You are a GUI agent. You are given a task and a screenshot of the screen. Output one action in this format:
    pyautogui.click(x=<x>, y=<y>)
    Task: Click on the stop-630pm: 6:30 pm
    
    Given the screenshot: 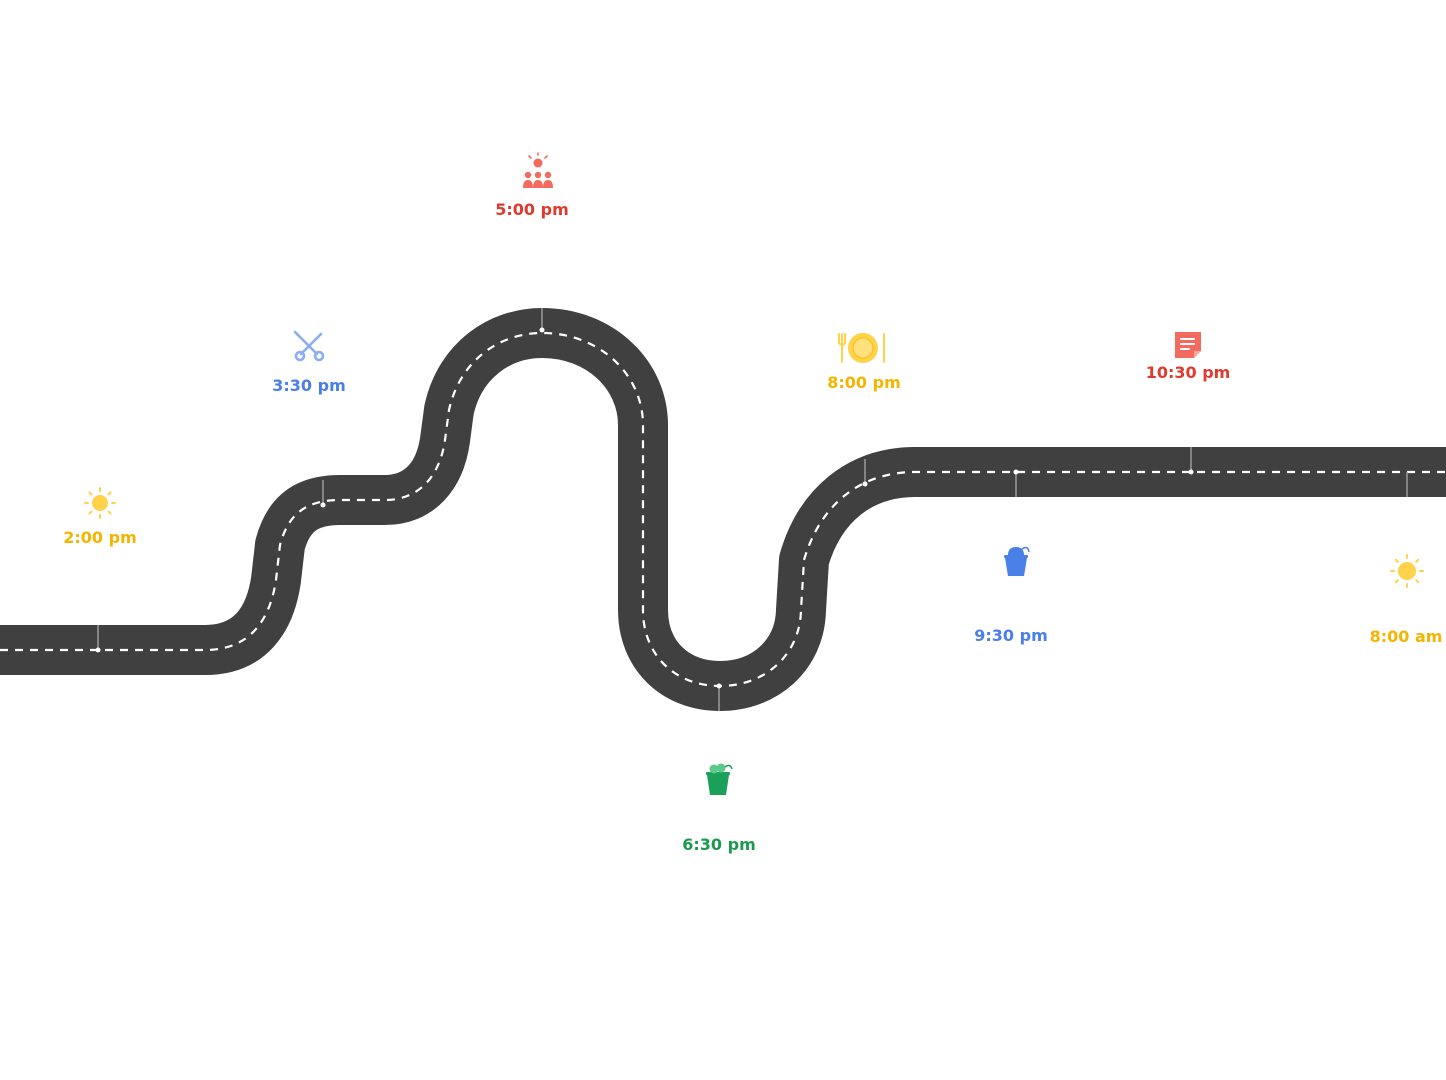 What is the action you would take?
    pyautogui.click(x=719, y=768)
    